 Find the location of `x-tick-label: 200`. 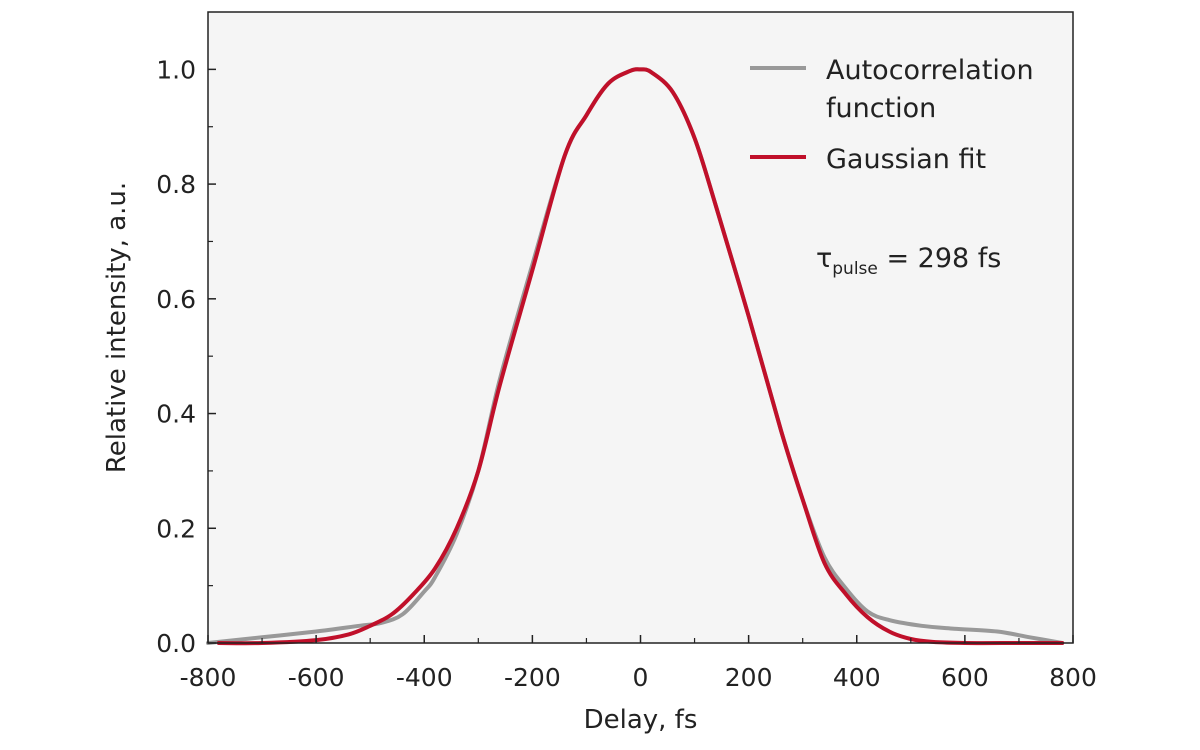

x-tick-label: 200 is located at coordinates (749, 677).